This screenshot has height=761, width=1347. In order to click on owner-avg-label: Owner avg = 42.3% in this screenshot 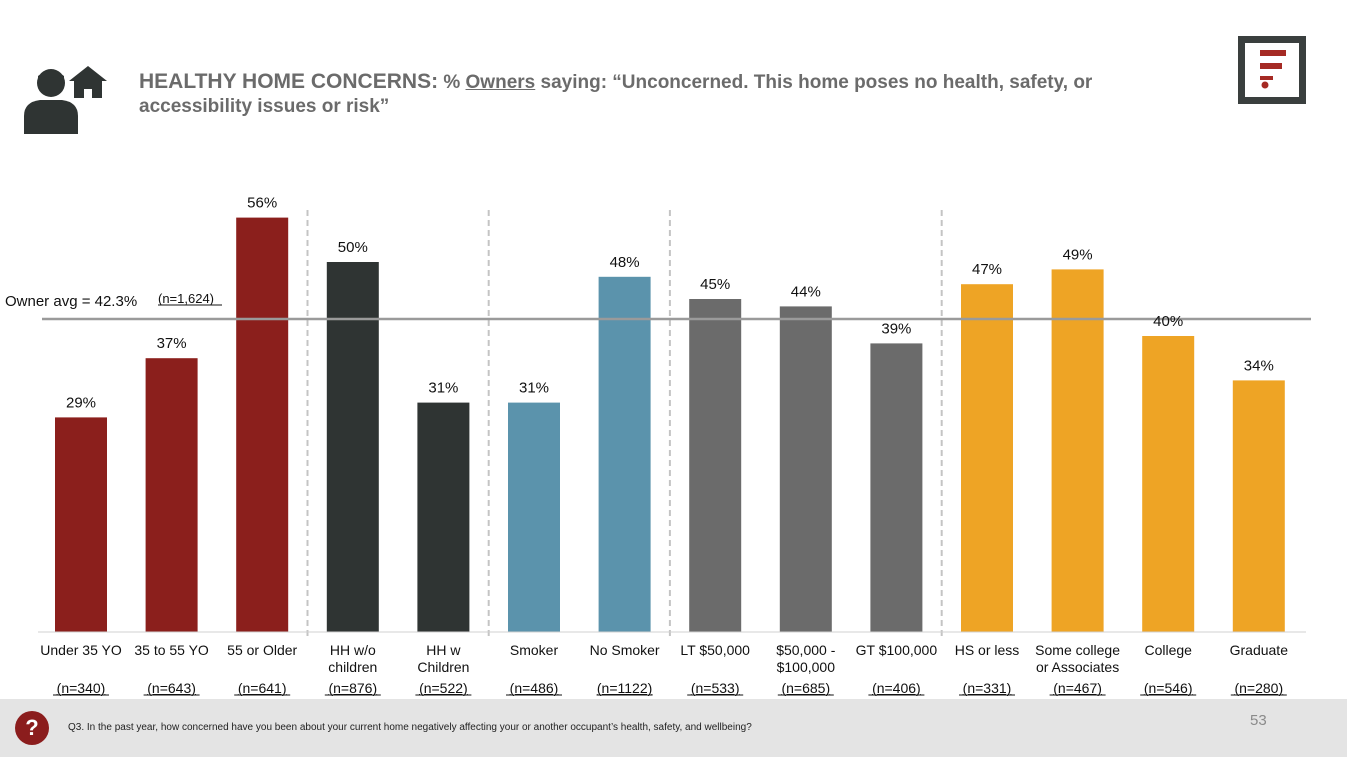, I will do `click(71, 301)`.